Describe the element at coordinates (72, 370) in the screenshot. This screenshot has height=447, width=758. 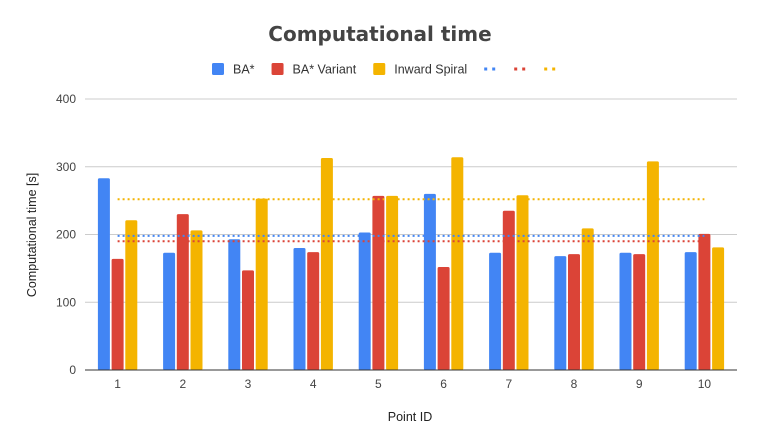
I see `y-tick-label: 0` at that location.